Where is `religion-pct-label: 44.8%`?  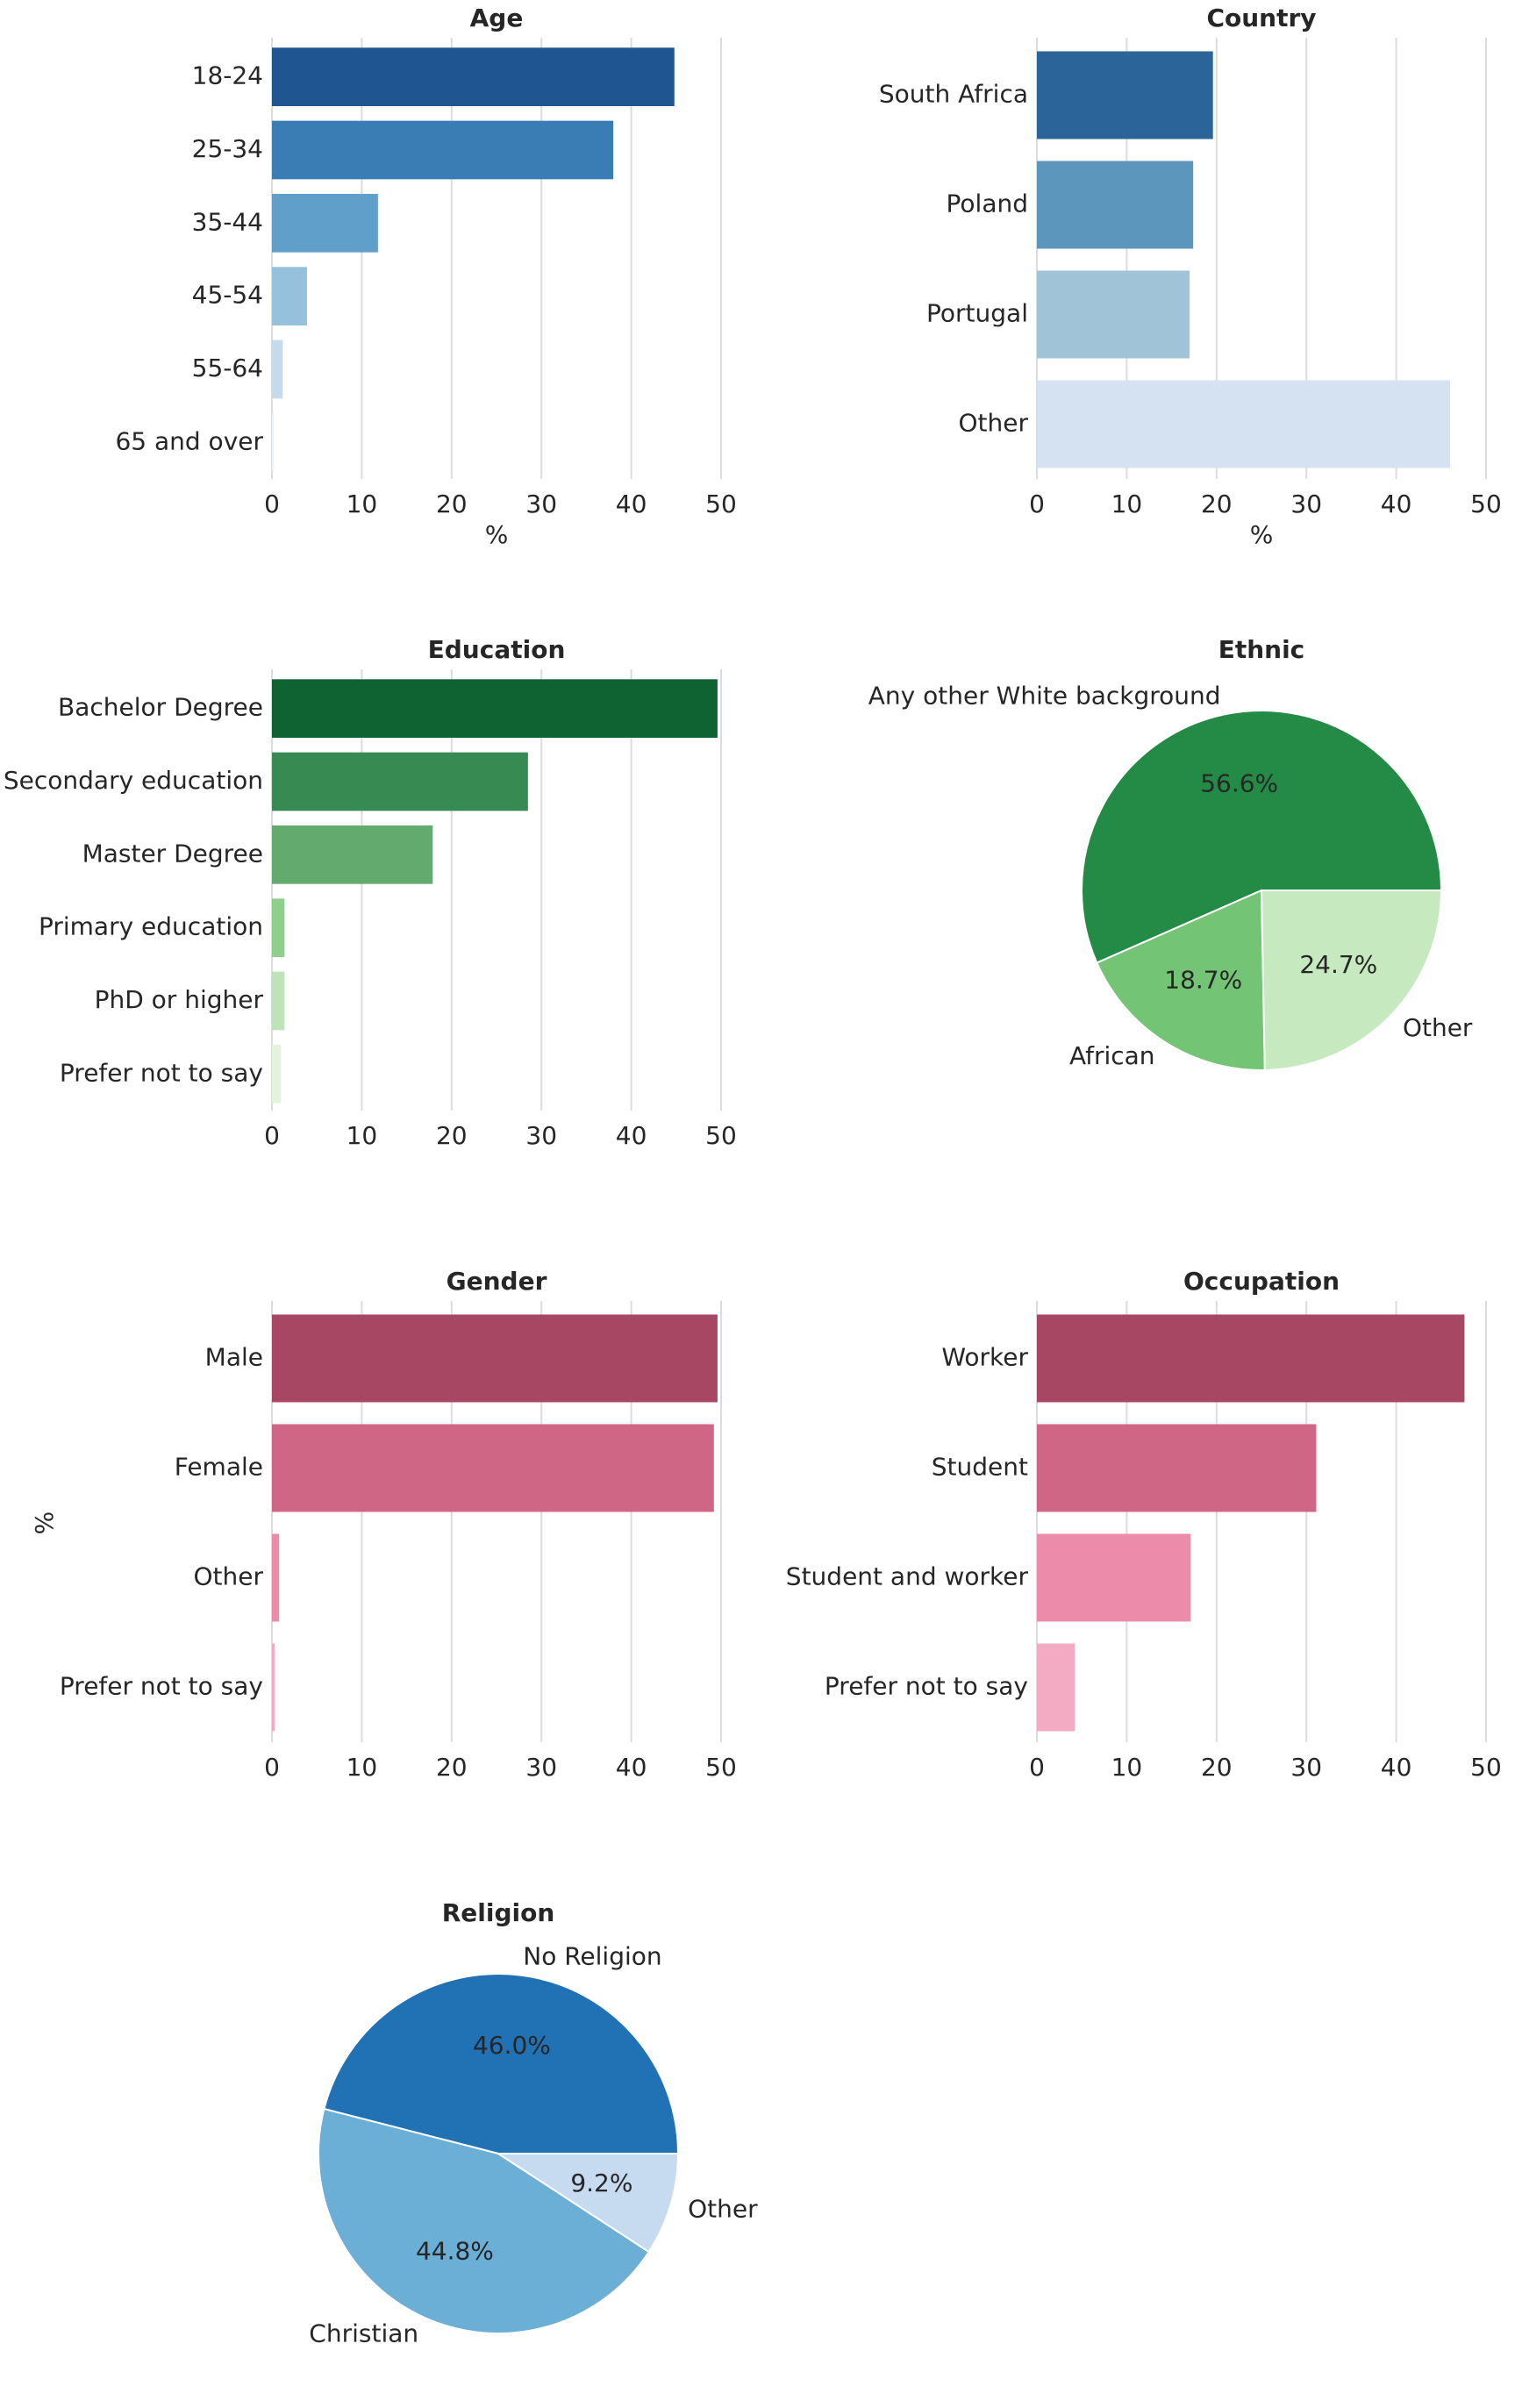
religion-pct-label: 44.8% is located at coordinates (455, 2251).